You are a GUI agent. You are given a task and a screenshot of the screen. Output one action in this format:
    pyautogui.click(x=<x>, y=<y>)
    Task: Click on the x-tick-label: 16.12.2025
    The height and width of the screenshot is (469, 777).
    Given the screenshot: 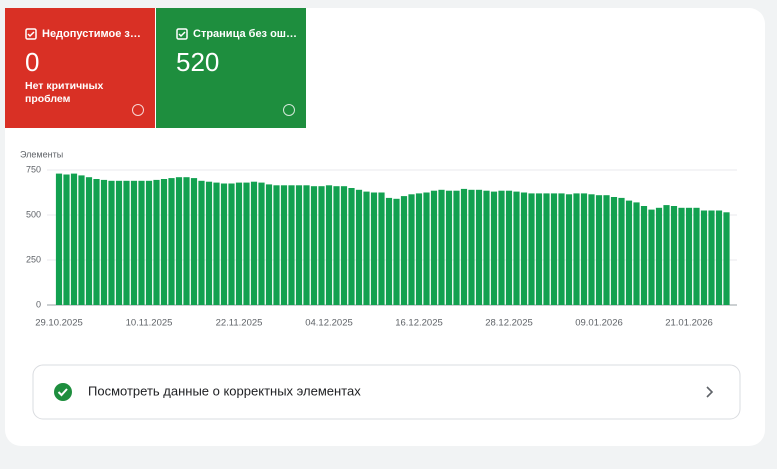 What is the action you would take?
    pyautogui.click(x=419, y=323)
    